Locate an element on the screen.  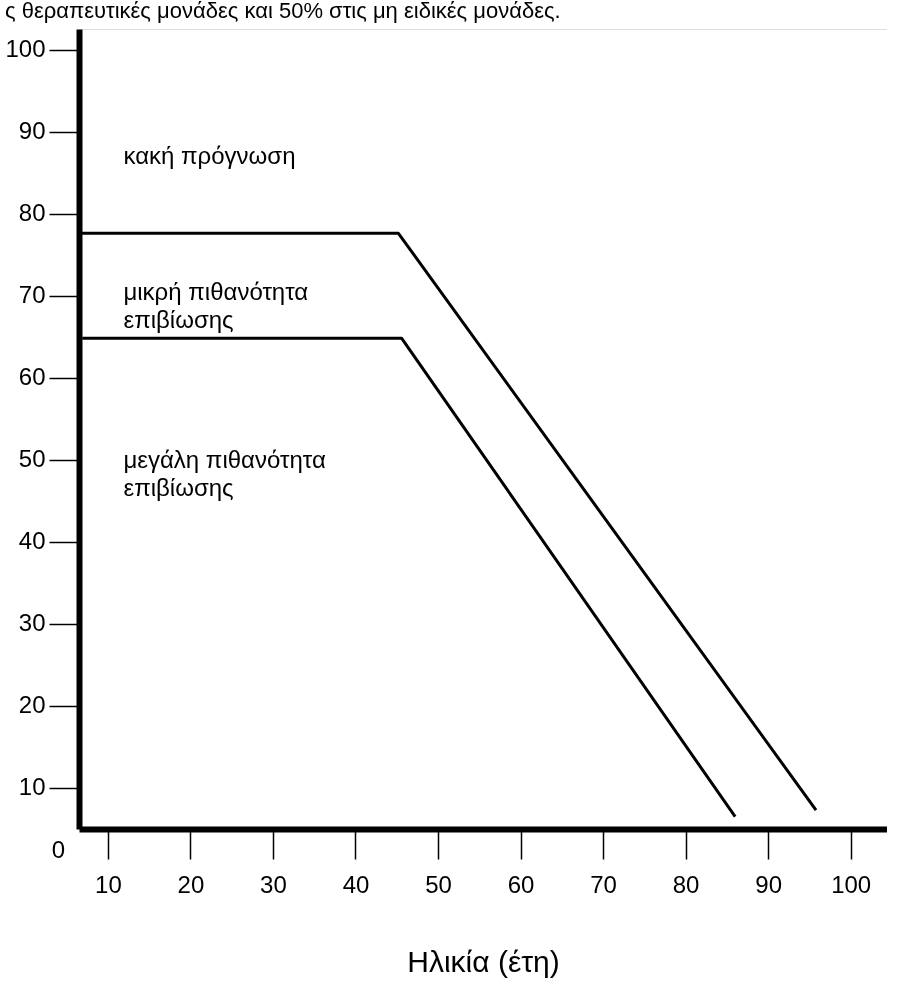
x-tick-label: 30 is located at coordinates (273, 884).